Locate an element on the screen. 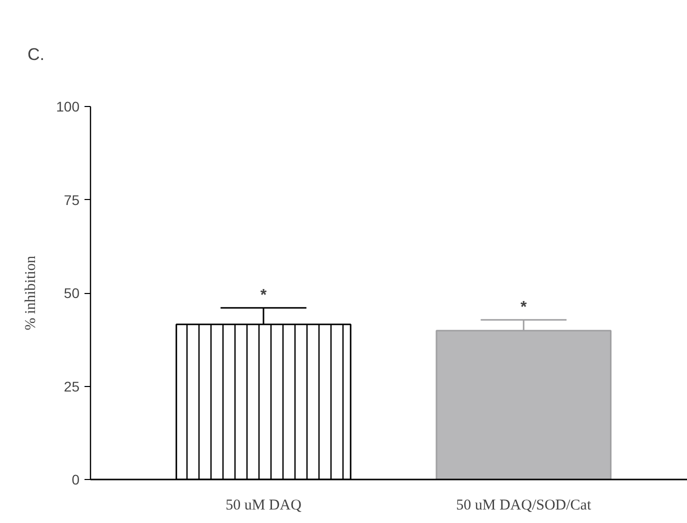 This screenshot has height=523, width=687. x-tick-label: 50 uM DAQ is located at coordinates (264, 506).